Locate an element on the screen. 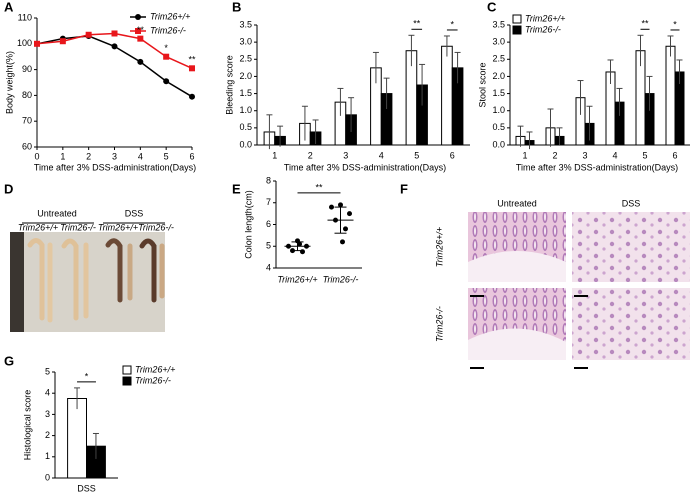  panel-label: C is located at coordinates (492, 7).